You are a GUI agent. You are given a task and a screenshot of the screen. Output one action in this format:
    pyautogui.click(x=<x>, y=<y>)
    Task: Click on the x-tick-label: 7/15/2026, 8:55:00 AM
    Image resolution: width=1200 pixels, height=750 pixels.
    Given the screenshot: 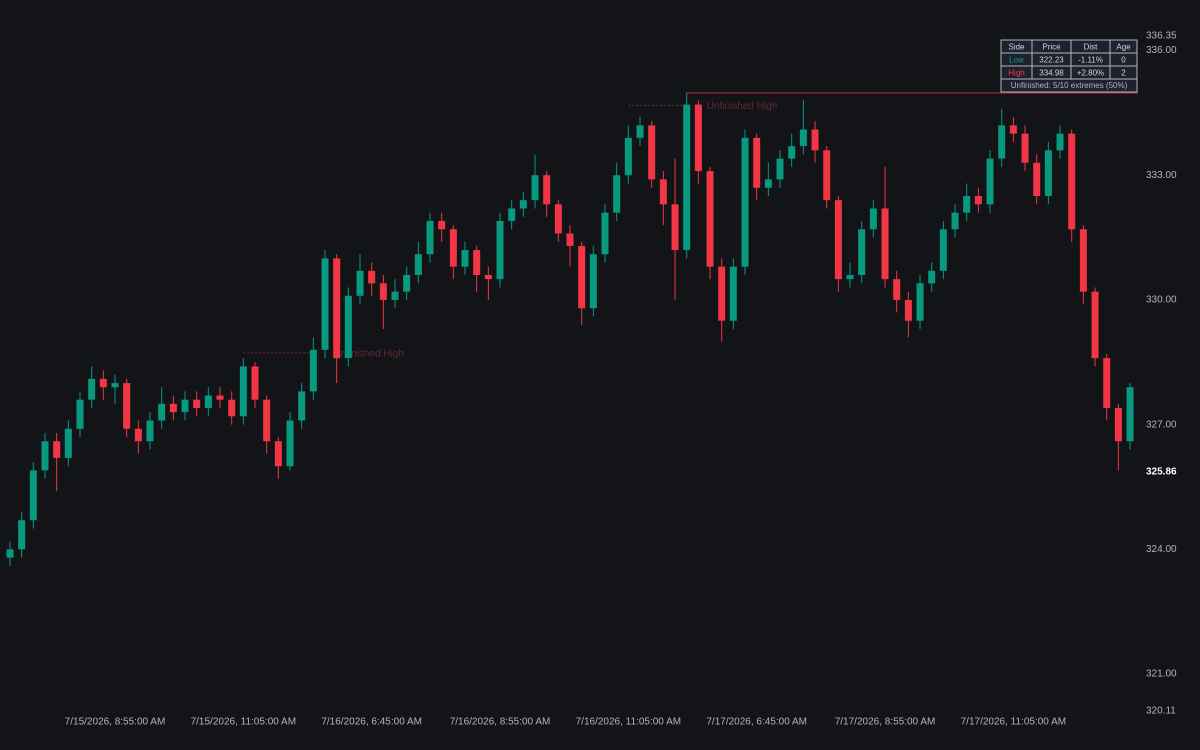 What is the action you would take?
    pyautogui.click(x=115, y=722)
    